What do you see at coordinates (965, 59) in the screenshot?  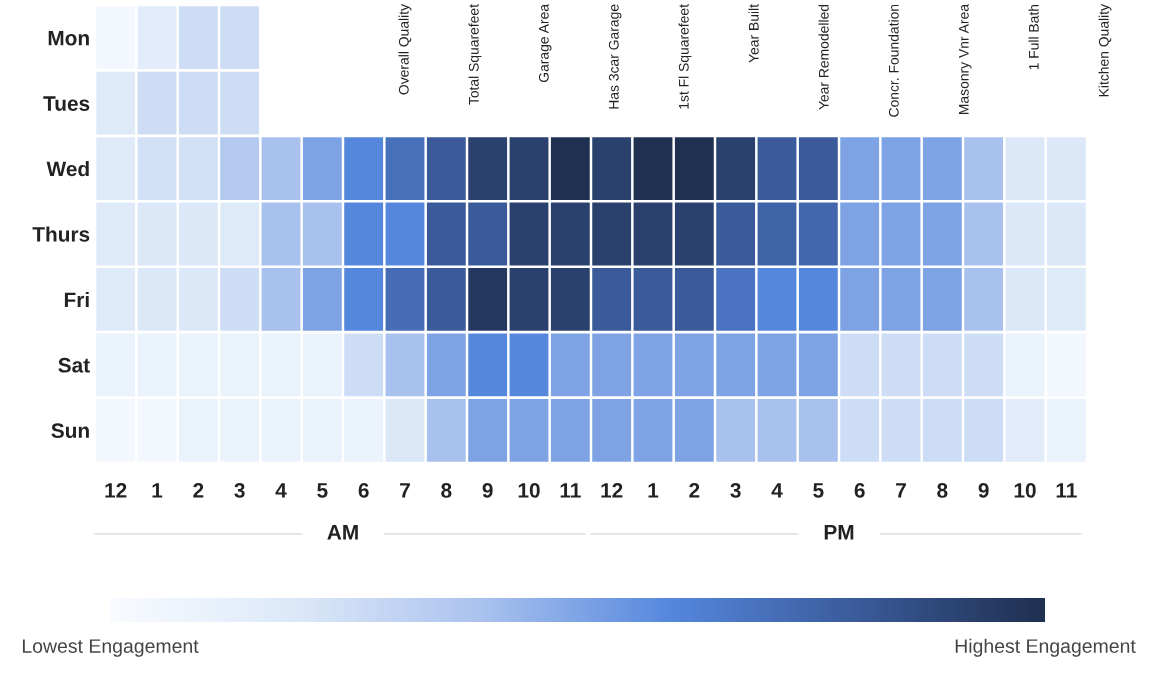 I see `annotation: Masonry Vnr Area` at bounding box center [965, 59].